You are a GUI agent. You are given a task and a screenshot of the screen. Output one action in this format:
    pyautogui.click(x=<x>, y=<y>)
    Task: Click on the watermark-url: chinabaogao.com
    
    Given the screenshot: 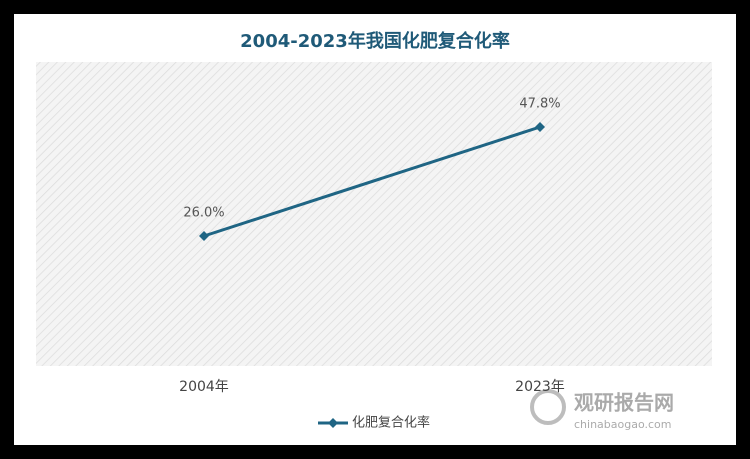 What is the action you would take?
    pyautogui.click(x=623, y=424)
    